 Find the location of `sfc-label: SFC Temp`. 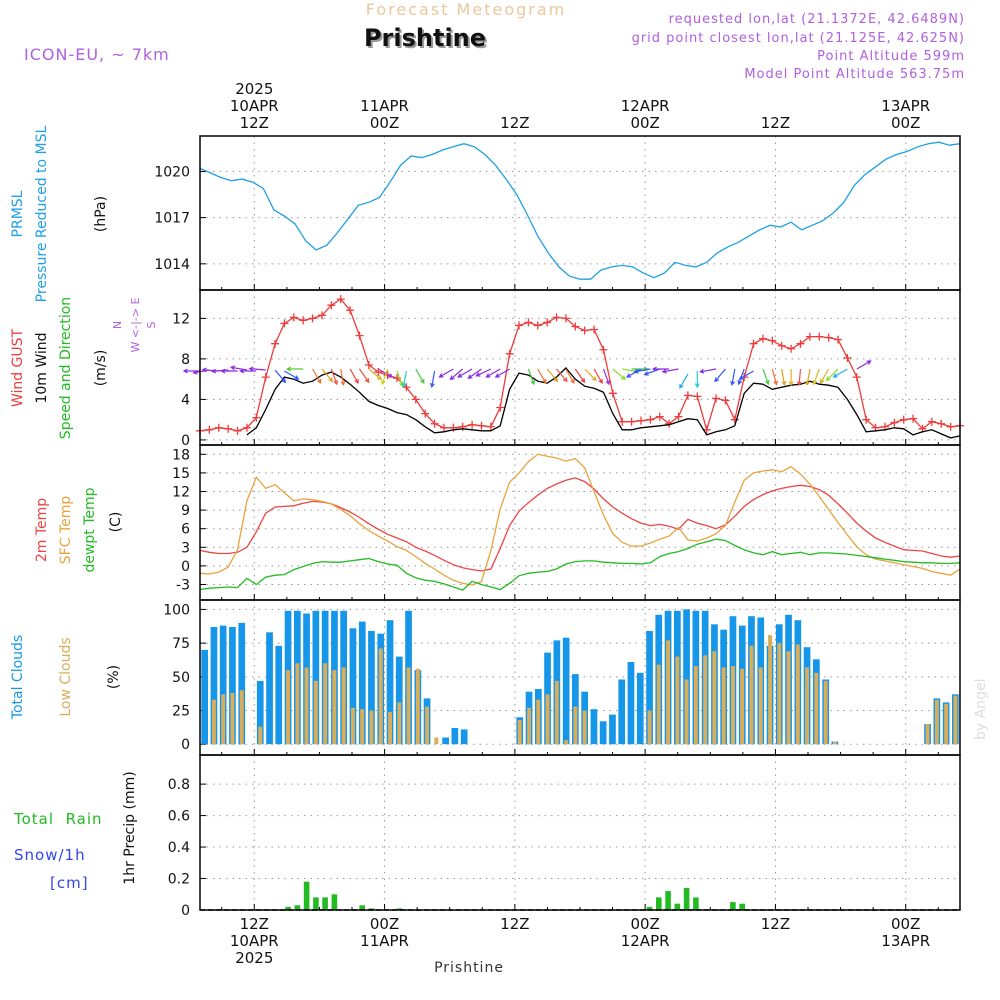

sfc-label: SFC Temp is located at coordinates (66, 530).